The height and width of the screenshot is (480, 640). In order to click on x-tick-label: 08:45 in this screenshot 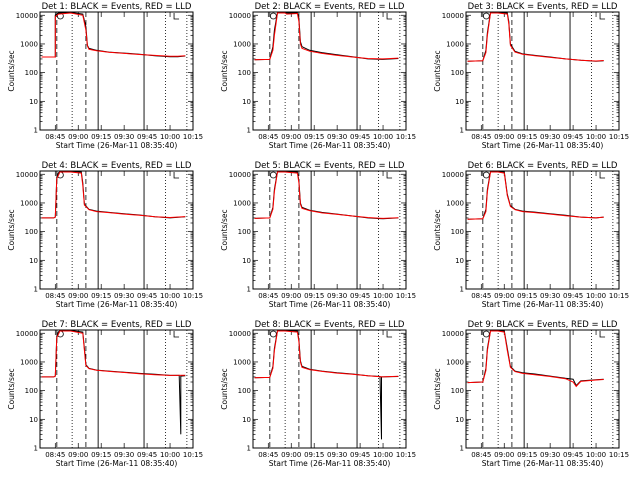, I will do `click(268, 137)`.